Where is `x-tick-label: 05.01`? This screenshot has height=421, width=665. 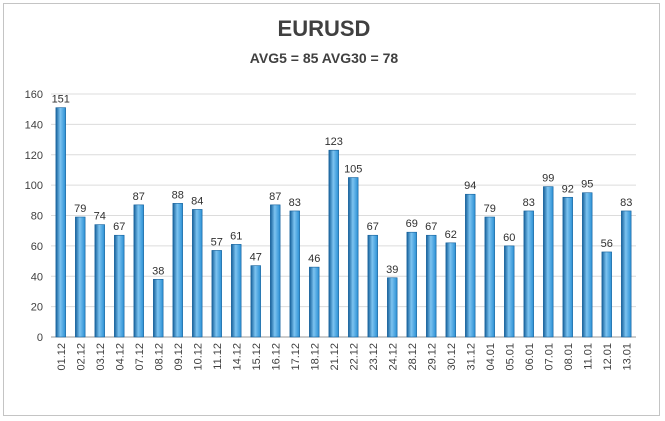
x-tick-label: 05.01 is located at coordinates (510, 357).